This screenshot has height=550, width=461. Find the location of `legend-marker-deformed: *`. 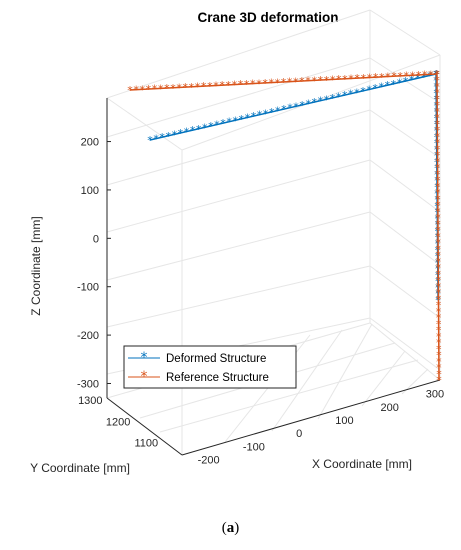

legend-marker-deformed: * is located at coordinates (144, 358).